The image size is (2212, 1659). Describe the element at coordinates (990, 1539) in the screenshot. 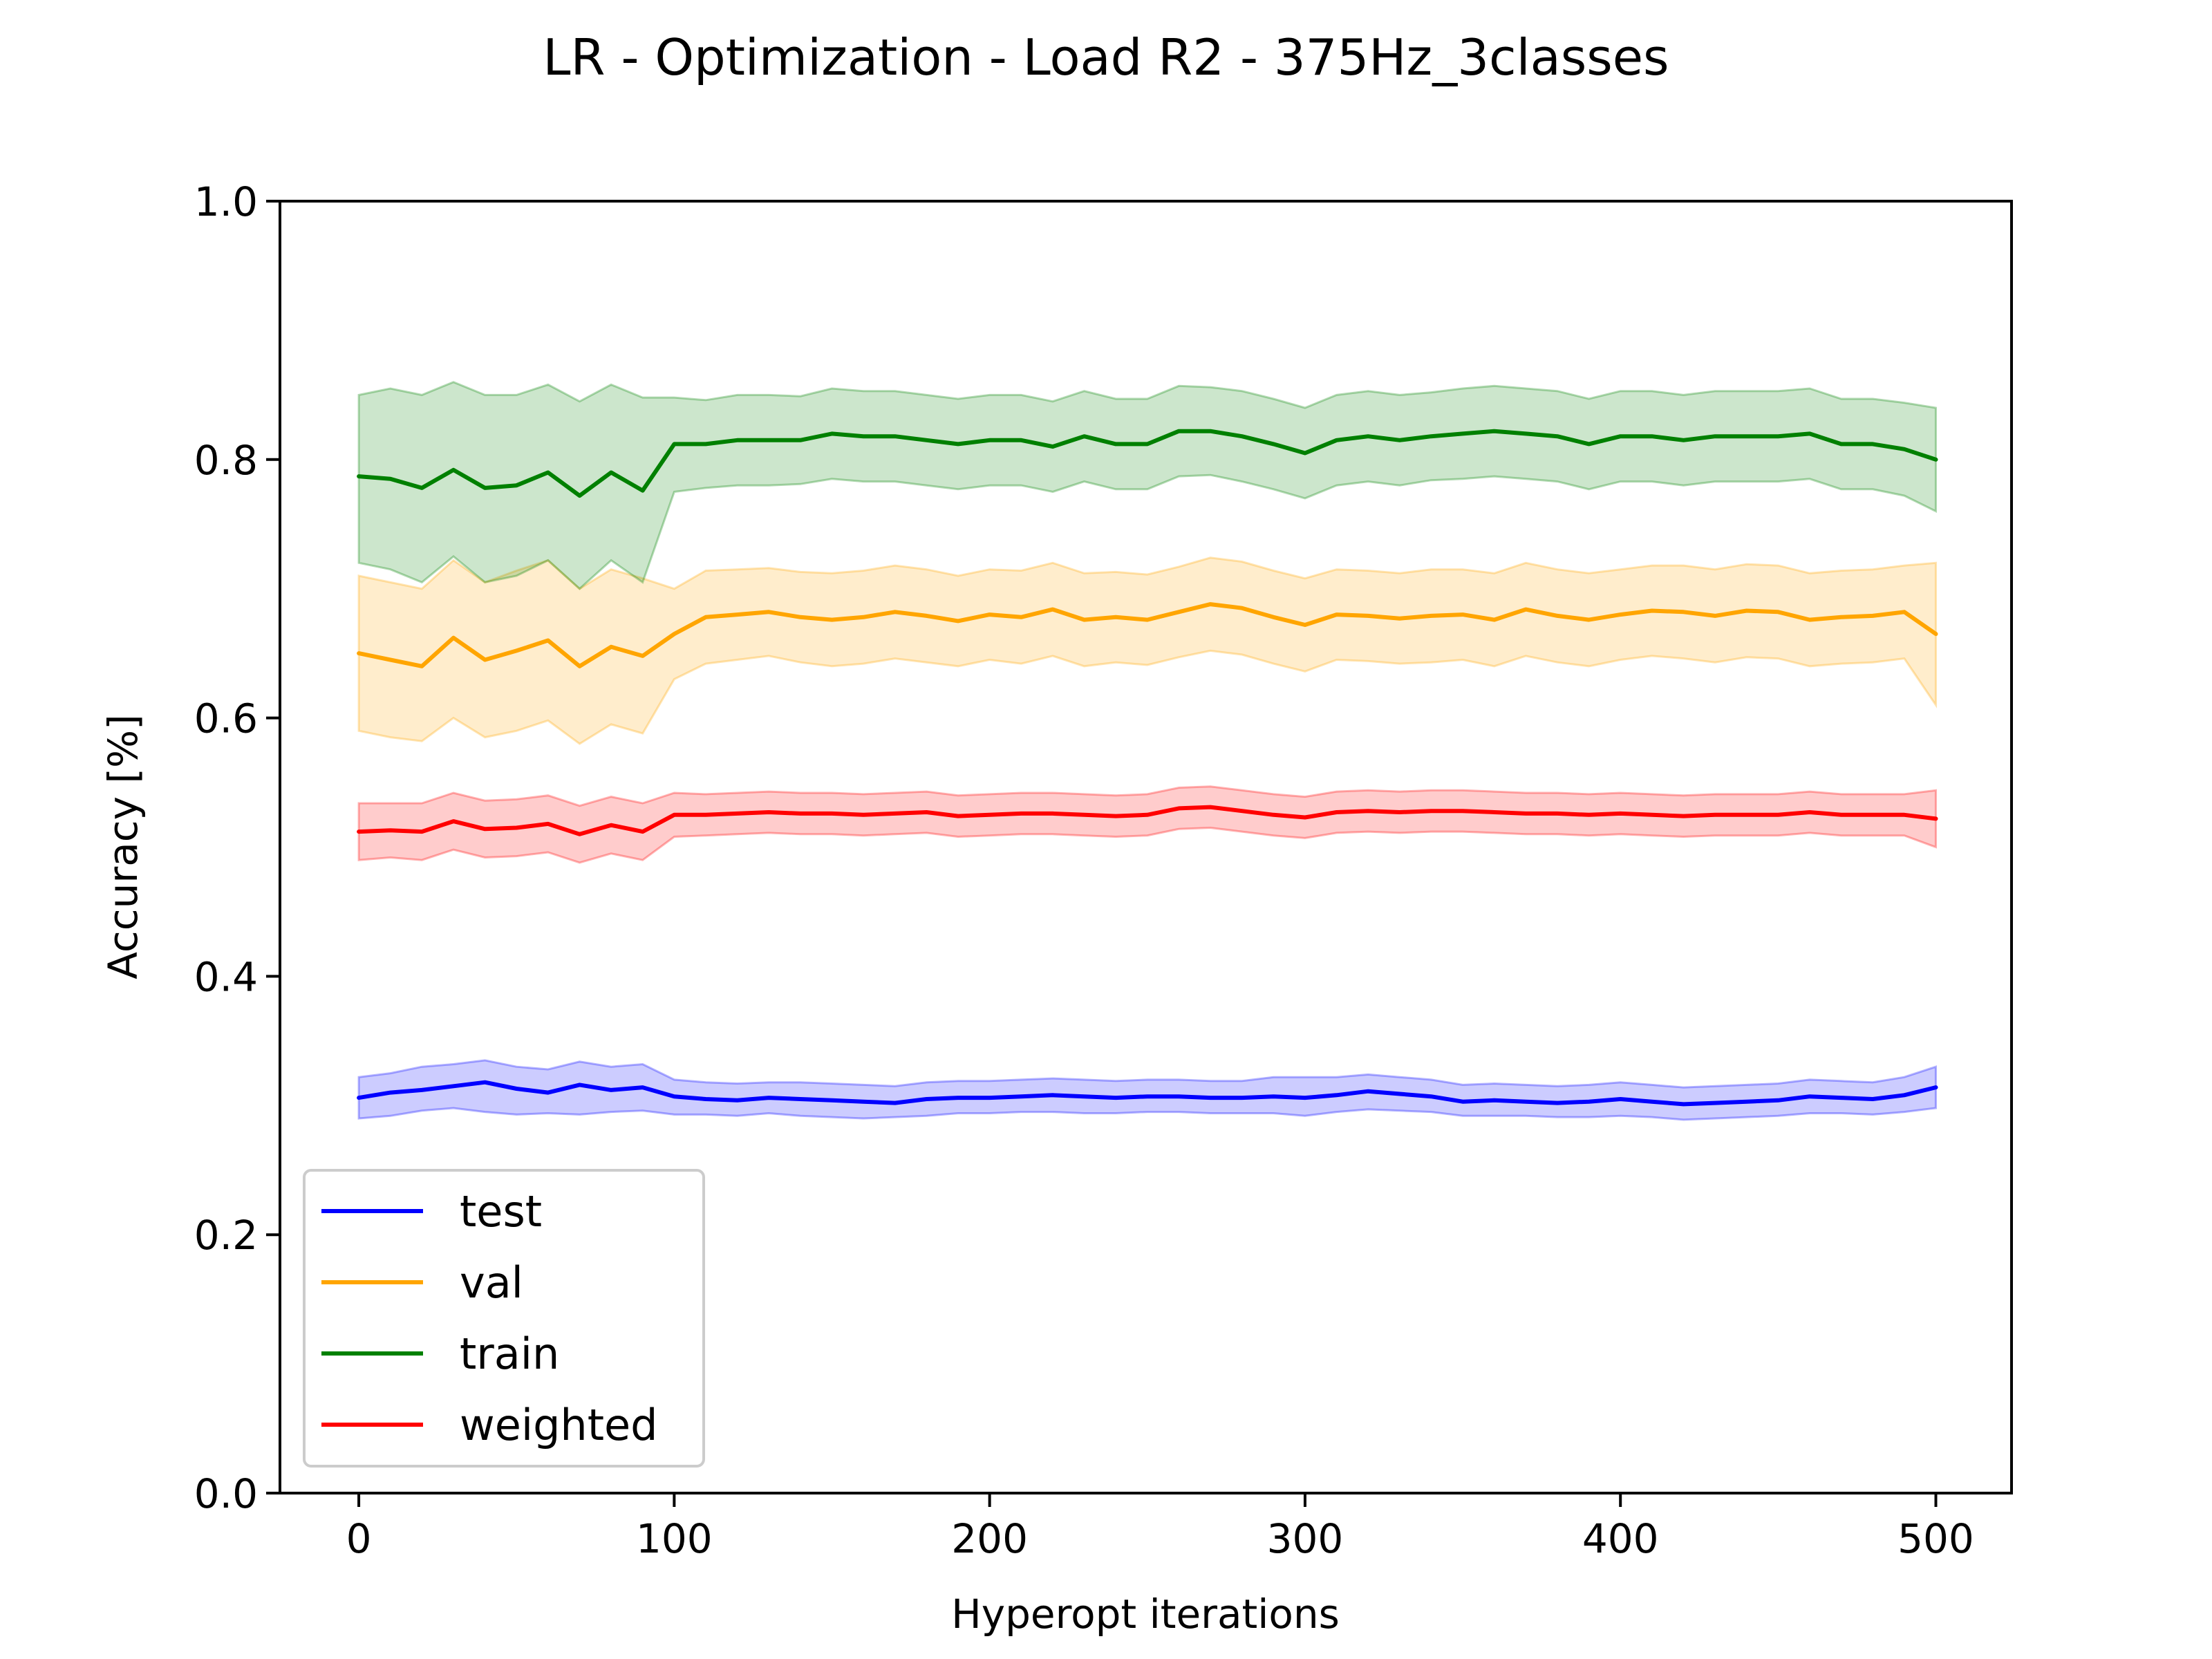

I see `x-tick-label: 200` at that location.